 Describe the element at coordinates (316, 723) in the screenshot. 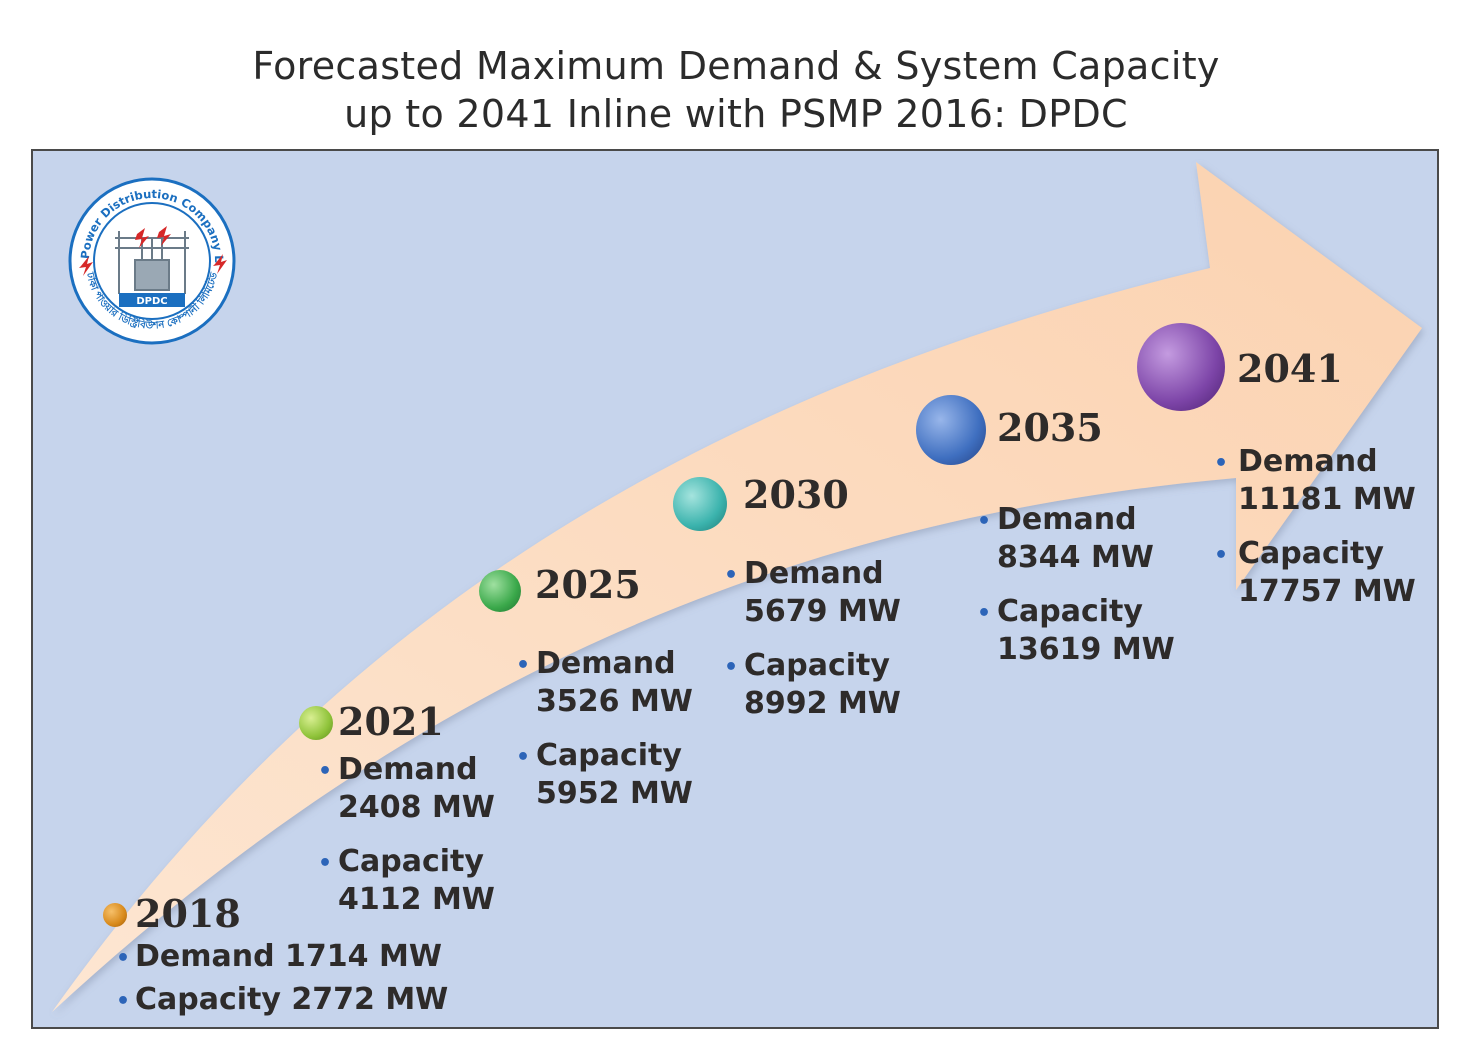

I see `milestone-2021-marker` at that location.